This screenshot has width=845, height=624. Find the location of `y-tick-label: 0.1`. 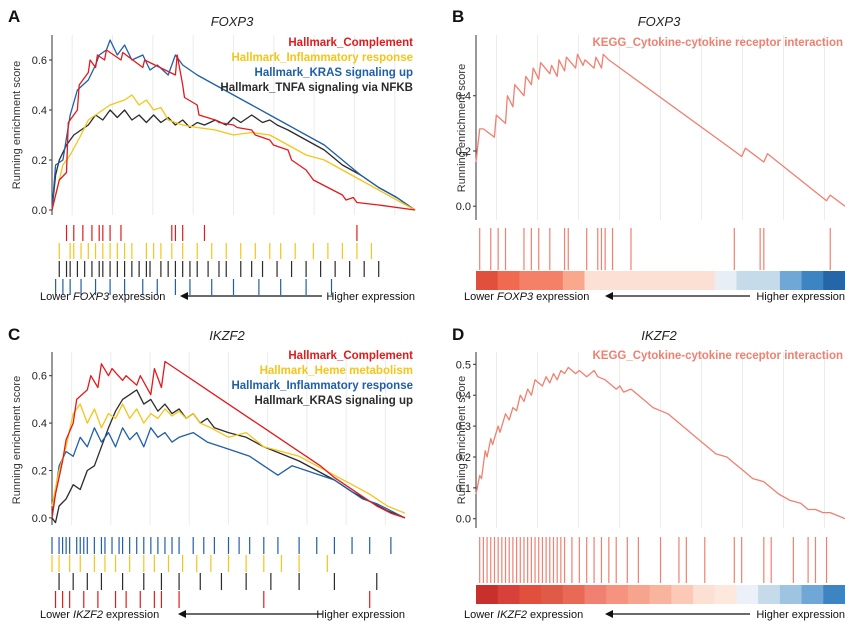

y-tick-label: 0.1 is located at coordinates (463, 489).